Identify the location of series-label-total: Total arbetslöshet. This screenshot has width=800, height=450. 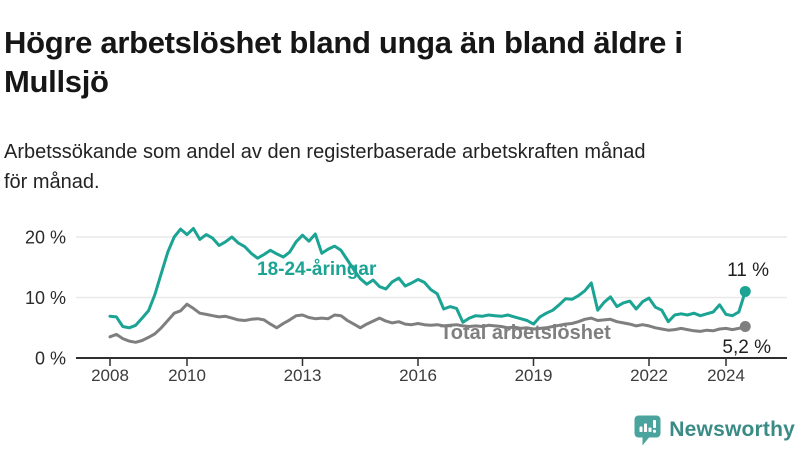
(525, 333).